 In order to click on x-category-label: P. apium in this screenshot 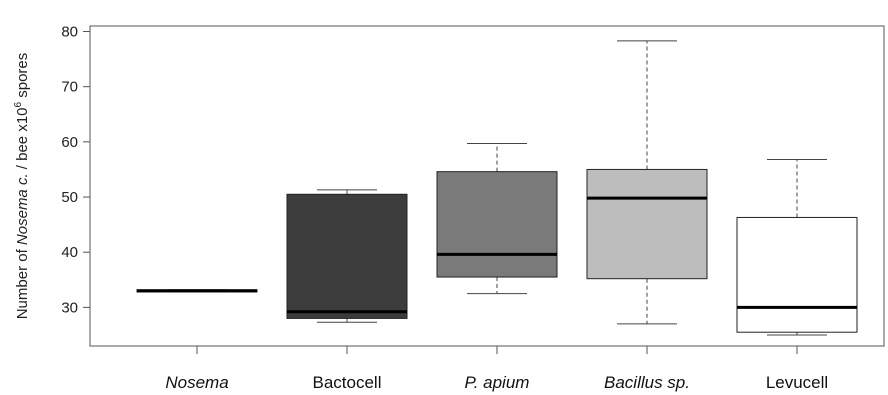, I will do `click(497, 382)`.